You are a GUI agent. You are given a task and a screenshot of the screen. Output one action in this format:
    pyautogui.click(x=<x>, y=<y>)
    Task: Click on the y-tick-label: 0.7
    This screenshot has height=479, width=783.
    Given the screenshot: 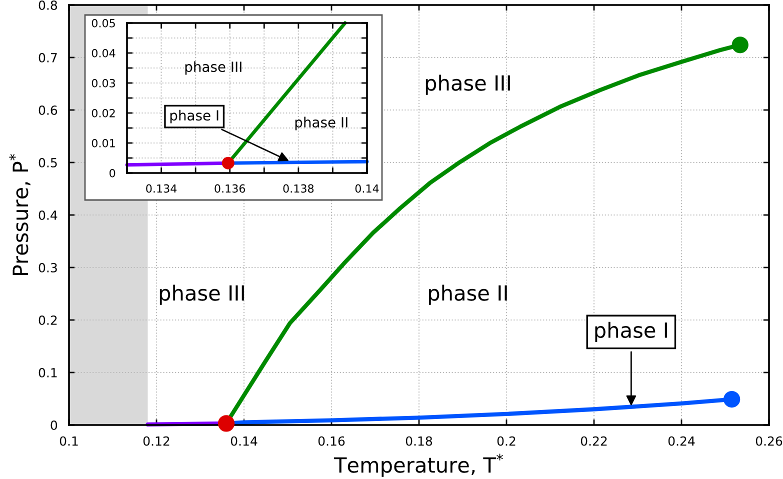 What is the action you would take?
    pyautogui.click(x=47, y=57)
    